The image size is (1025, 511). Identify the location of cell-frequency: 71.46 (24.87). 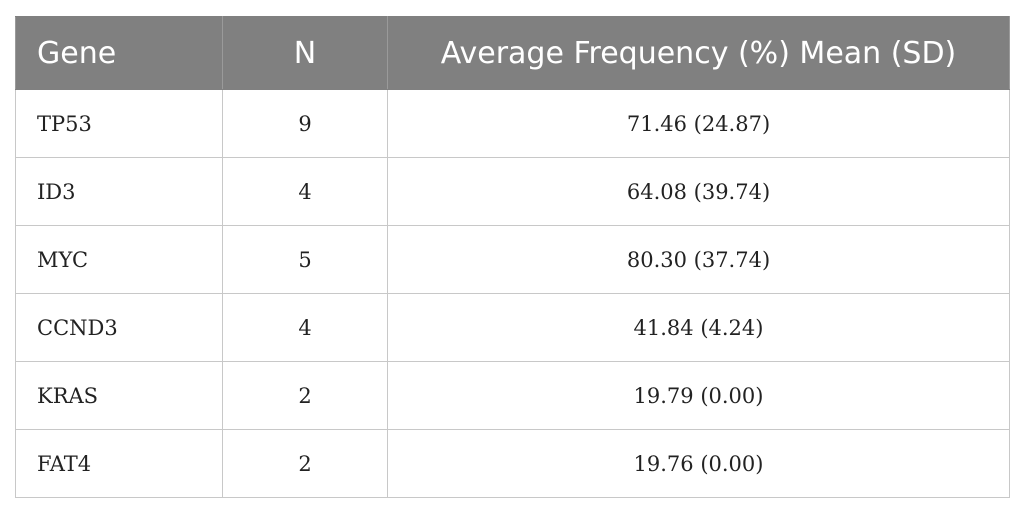
(698, 123).